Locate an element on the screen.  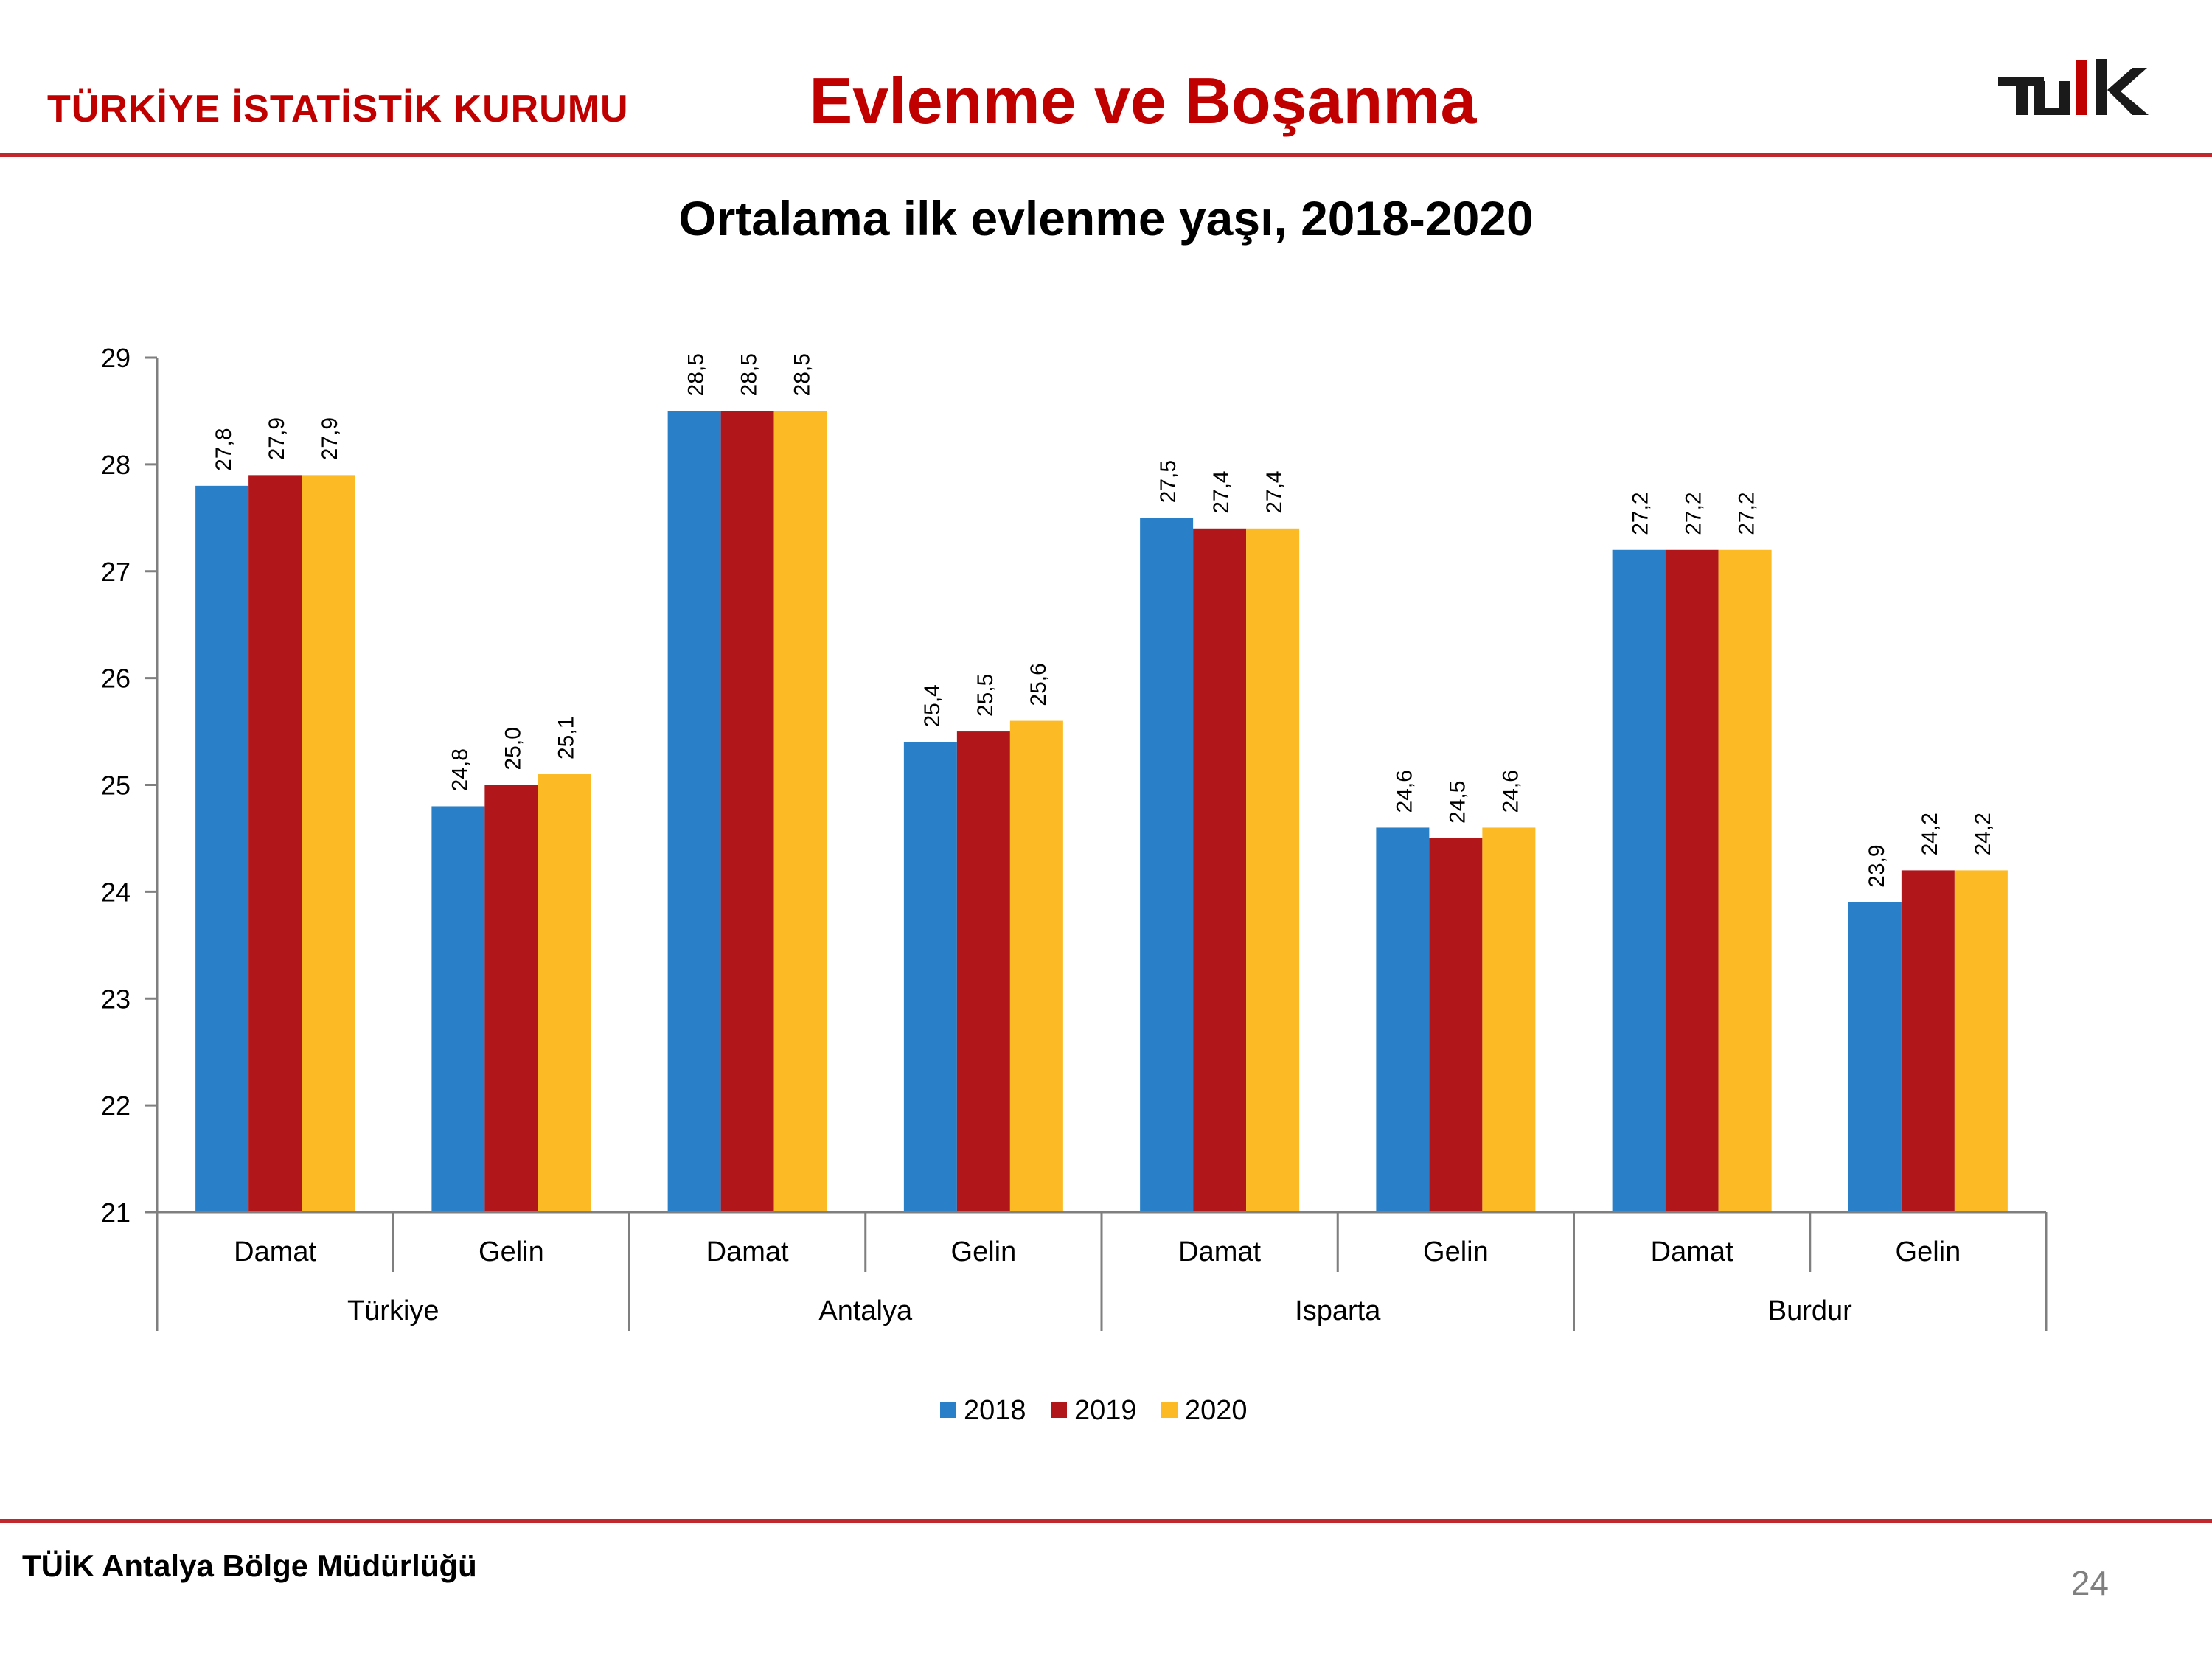
data-label-2019-2: 25,0 is located at coordinates (513, 748).